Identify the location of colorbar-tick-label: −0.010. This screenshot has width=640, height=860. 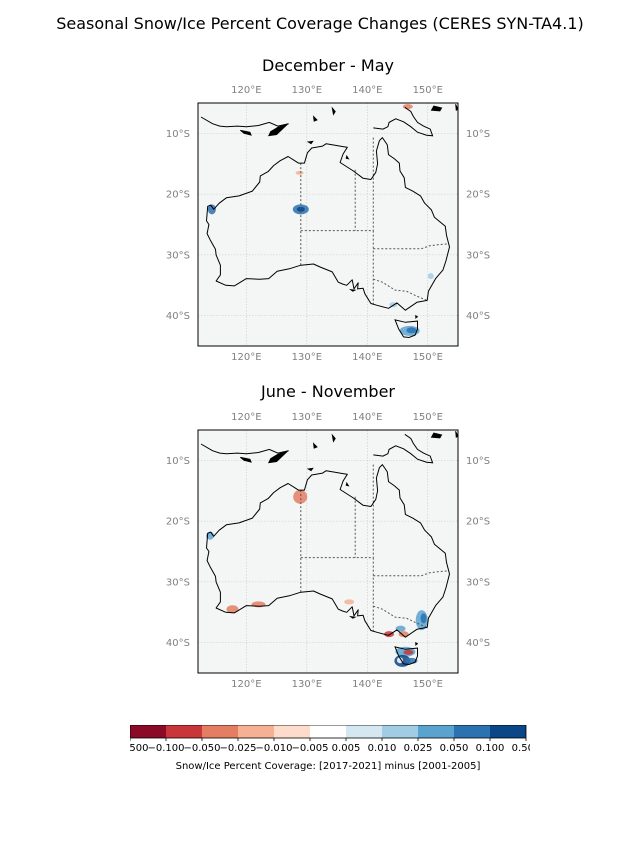
(273, 748).